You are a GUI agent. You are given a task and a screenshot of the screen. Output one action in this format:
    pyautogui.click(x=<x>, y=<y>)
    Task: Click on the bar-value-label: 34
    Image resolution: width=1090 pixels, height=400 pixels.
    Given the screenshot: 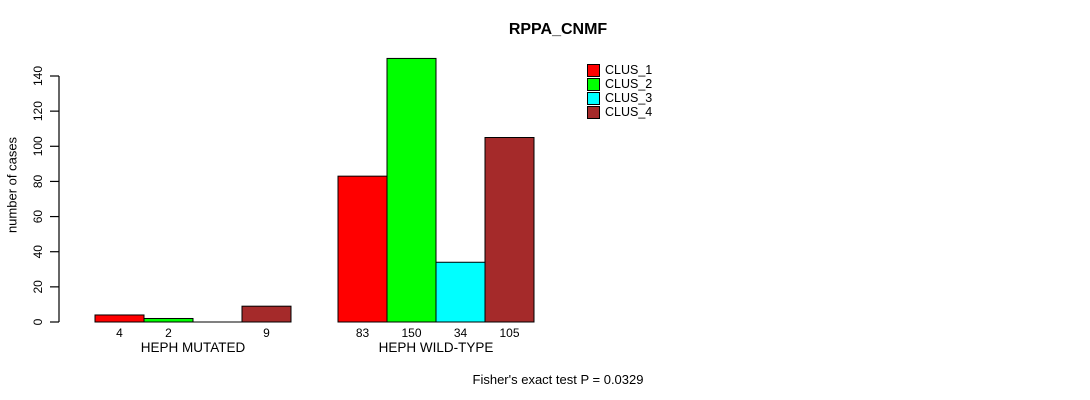 What is the action you would take?
    pyautogui.click(x=461, y=333)
    